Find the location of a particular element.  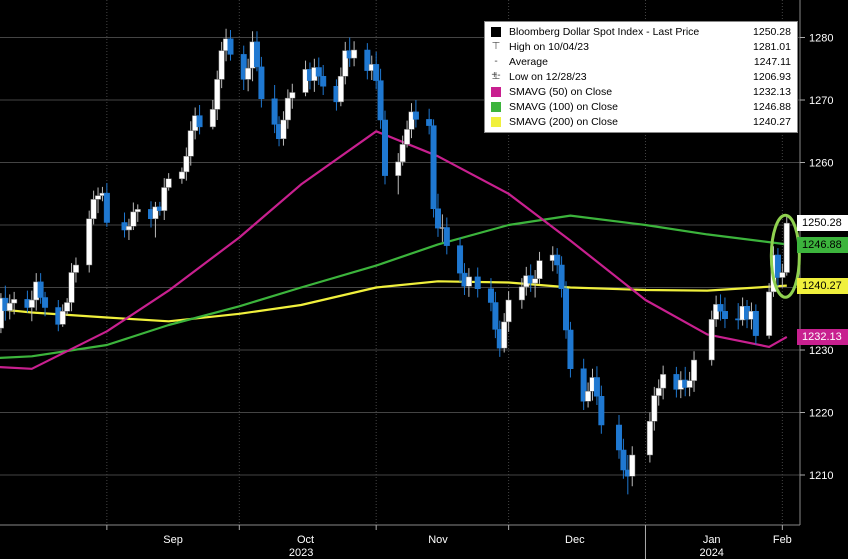

value-tag: 1250.28 is located at coordinates (822, 223).